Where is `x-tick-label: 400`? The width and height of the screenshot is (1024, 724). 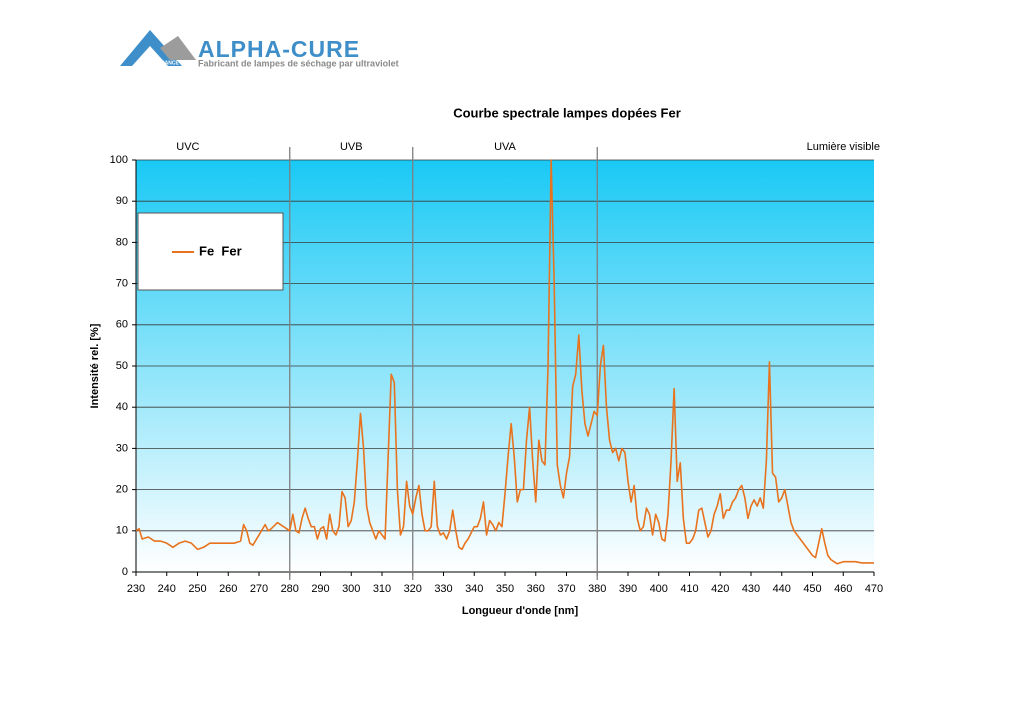 x-tick-label: 400 is located at coordinates (659, 589).